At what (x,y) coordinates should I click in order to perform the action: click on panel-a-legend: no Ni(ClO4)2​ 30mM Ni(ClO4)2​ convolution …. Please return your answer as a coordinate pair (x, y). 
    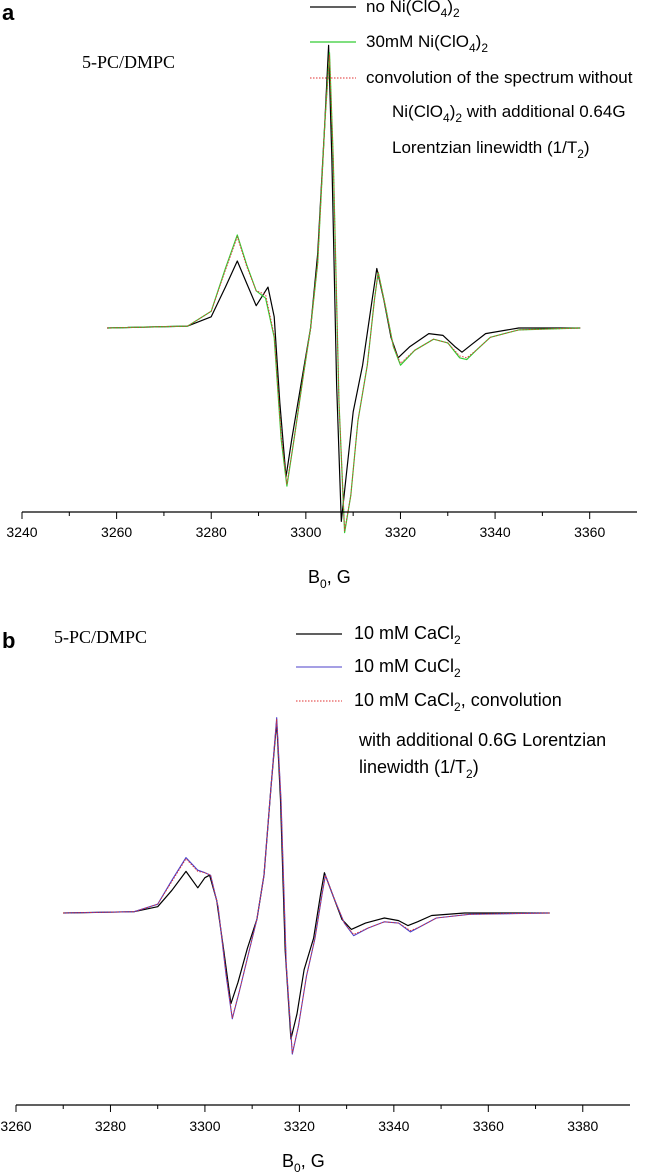
    Looking at the image, I should click on (471, 80).